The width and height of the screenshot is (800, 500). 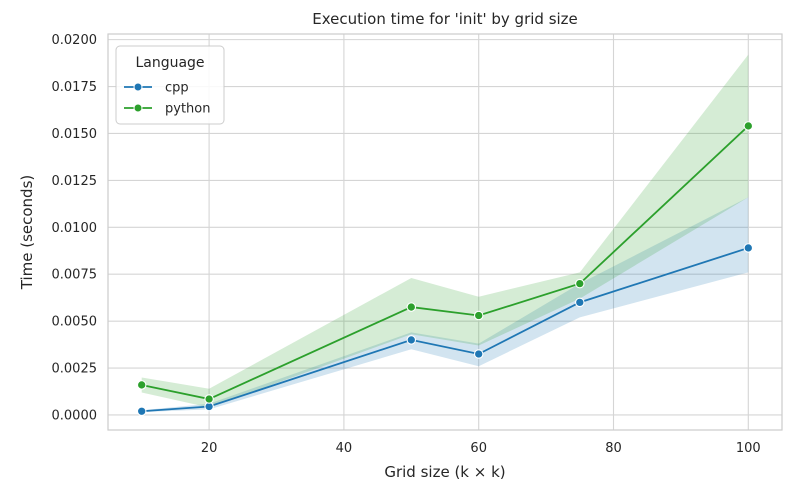 What do you see at coordinates (27, 233) in the screenshot?
I see `y-axis-label: Time (seconds)` at bounding box center [27, 233].